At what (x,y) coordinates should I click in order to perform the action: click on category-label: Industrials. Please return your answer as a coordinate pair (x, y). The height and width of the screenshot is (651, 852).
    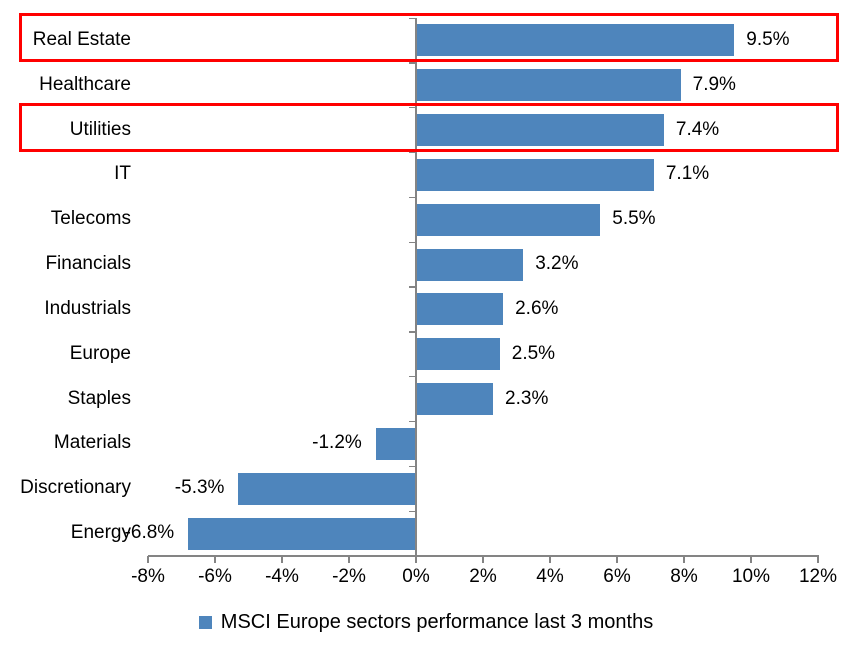
    Looking at the image, I should click on (87, 308).